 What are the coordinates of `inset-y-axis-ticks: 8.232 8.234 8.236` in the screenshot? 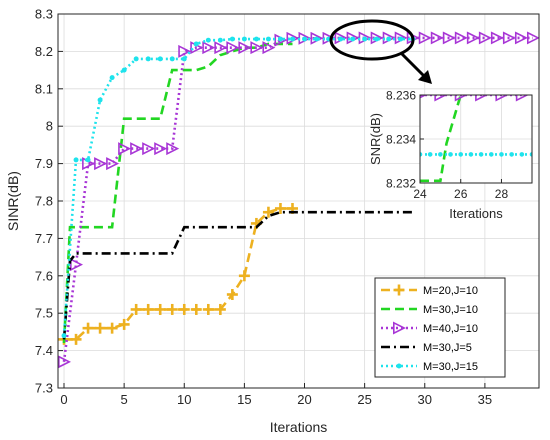 It's located at (405, 140).